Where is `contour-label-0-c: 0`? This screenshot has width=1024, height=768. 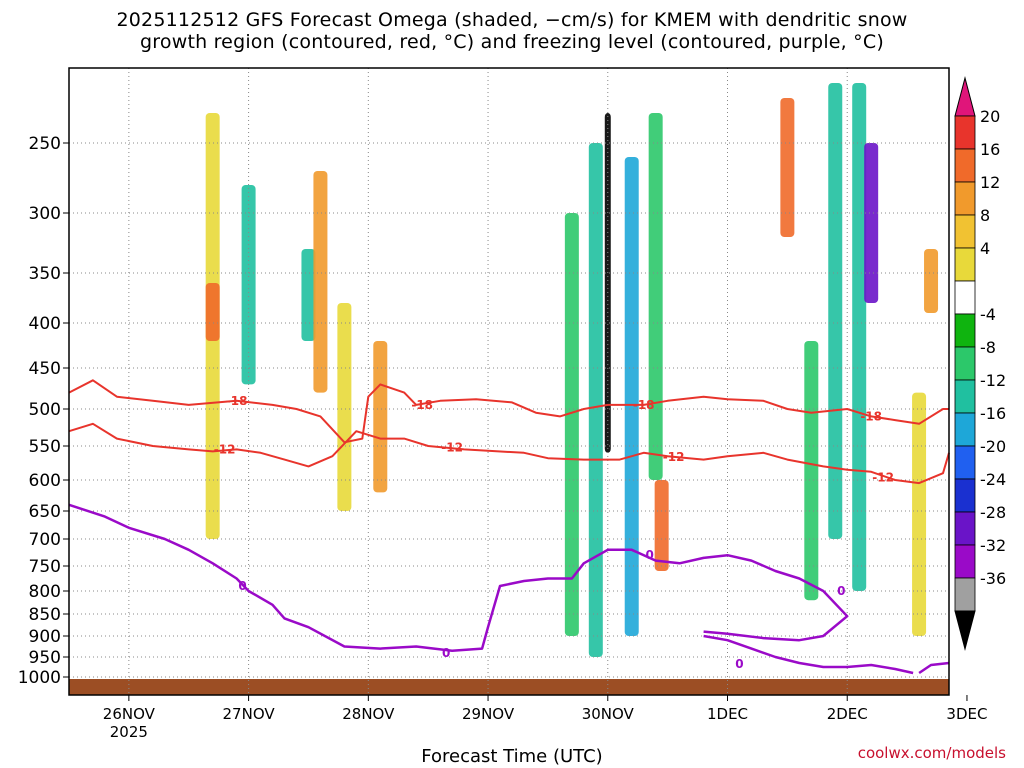
contour-label-0-c: 0 is located at coordinates (650, 555).